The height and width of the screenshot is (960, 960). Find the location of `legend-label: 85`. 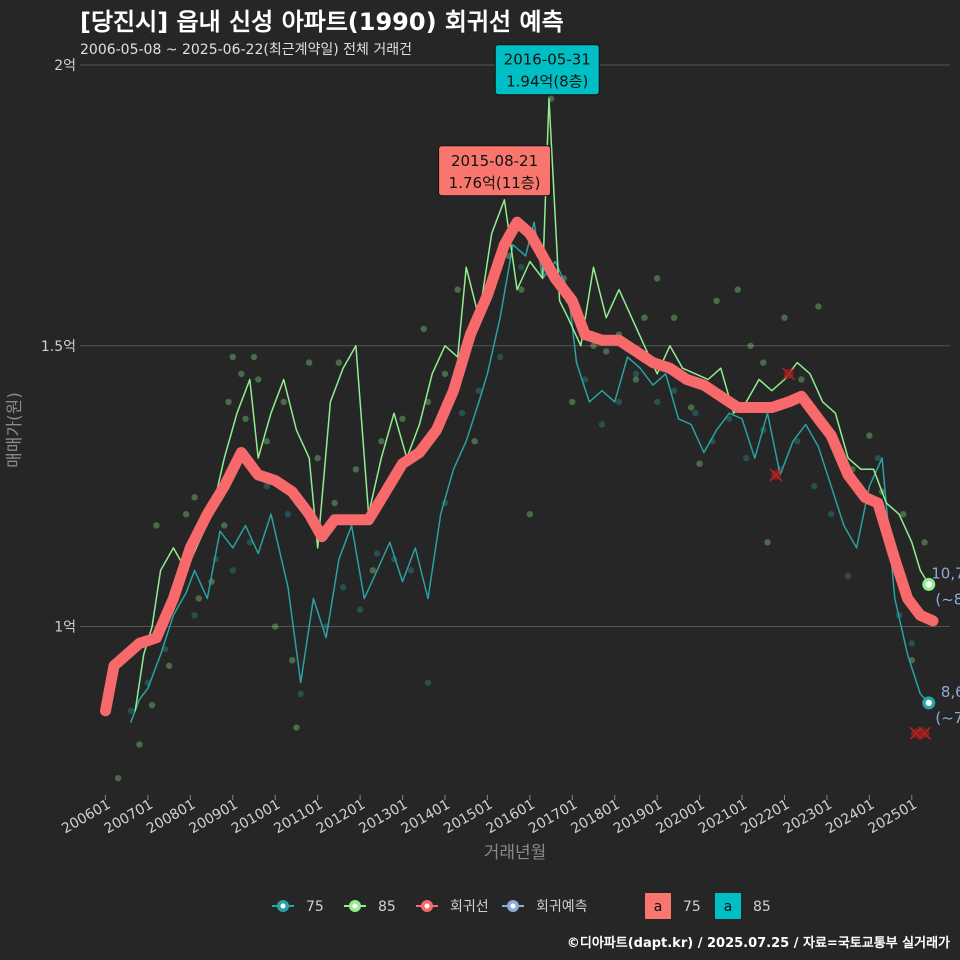

legend-label: 85 is located at coordinates (387, 907).